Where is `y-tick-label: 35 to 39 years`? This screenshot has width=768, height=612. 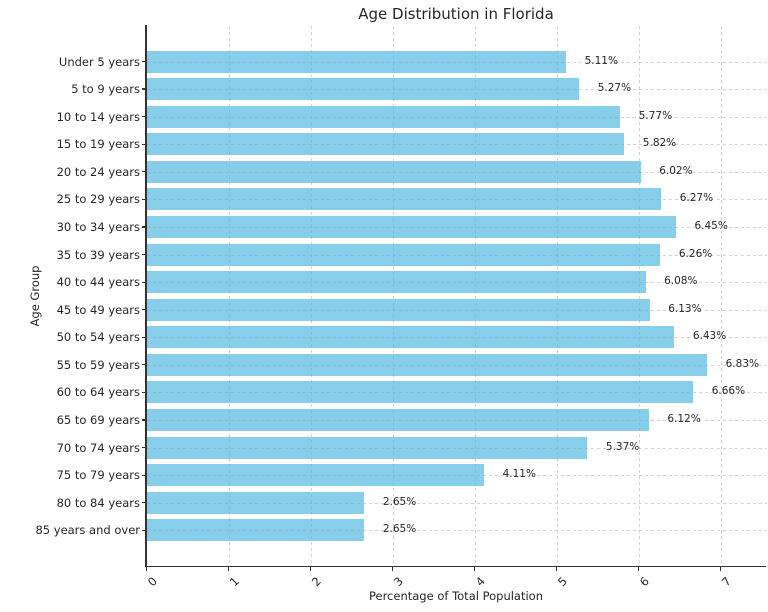 y-tick-label: 35 to 39 years is located at coordinates (98, 254).